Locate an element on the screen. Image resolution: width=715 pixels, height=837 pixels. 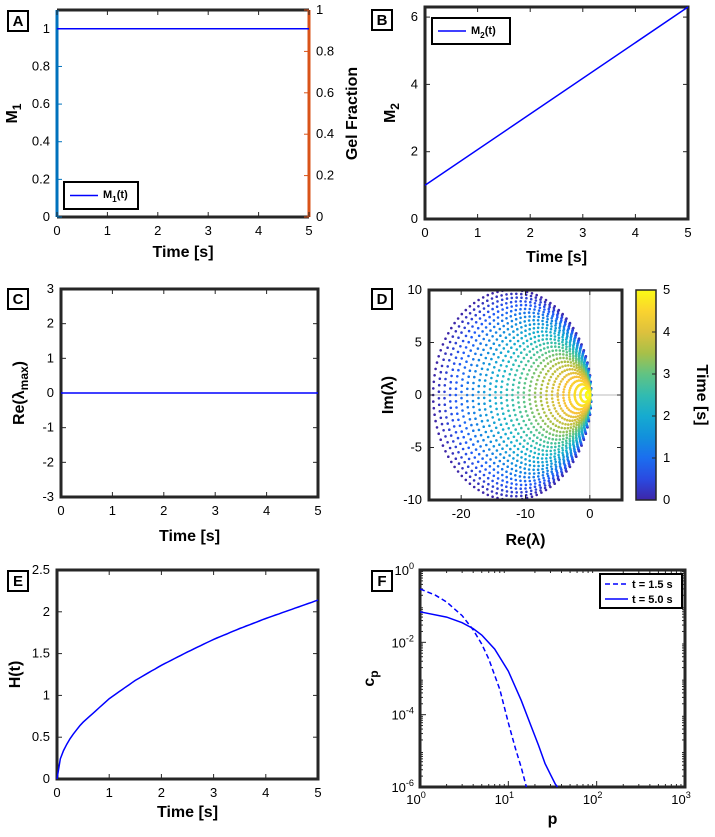
panel-f-xlabel: p is located at coordinates (553, 819).